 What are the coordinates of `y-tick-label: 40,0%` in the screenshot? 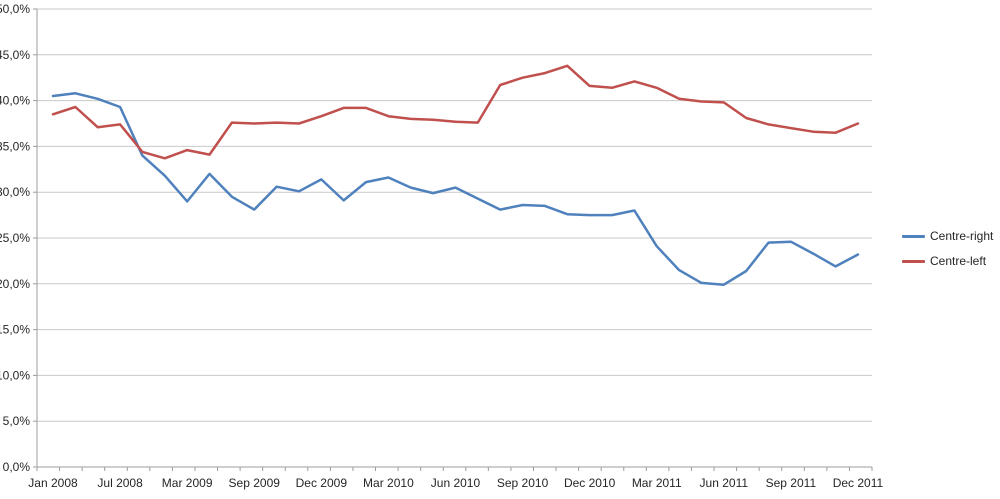 It's located at (15, 101).